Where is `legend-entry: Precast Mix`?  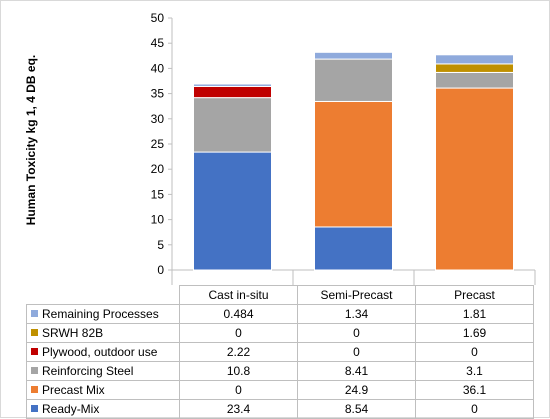
legend-entry: Precast Mix is located at coordinates (103, 390).